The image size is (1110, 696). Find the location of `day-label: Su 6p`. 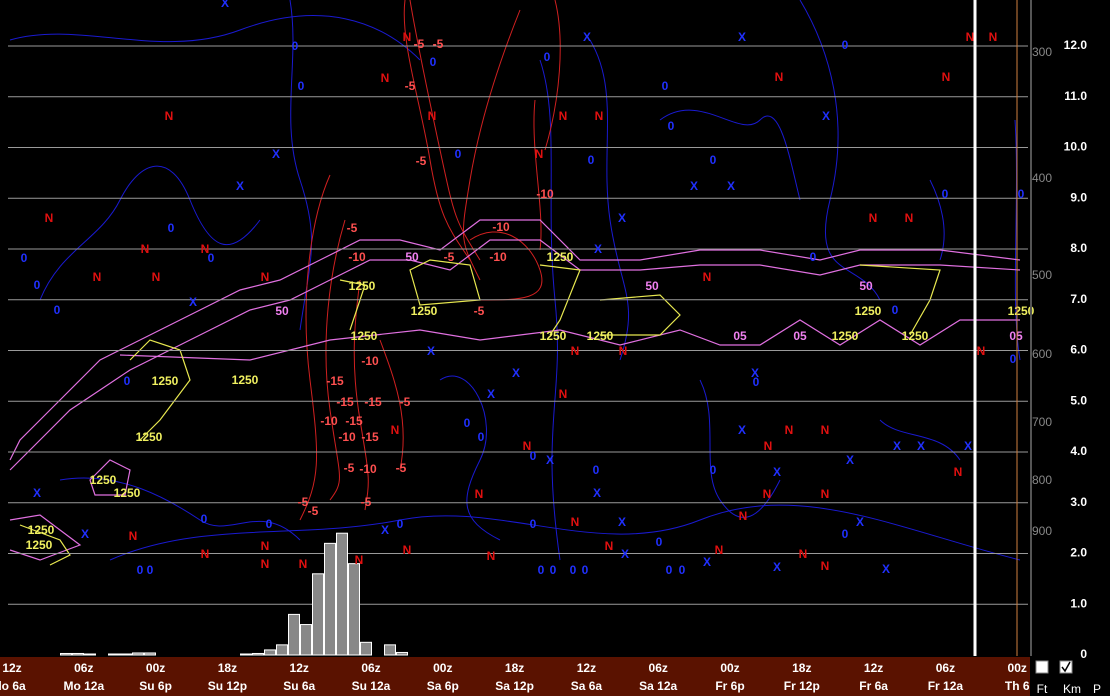

day-label: Su 6p is located at coordinates (155, 686).